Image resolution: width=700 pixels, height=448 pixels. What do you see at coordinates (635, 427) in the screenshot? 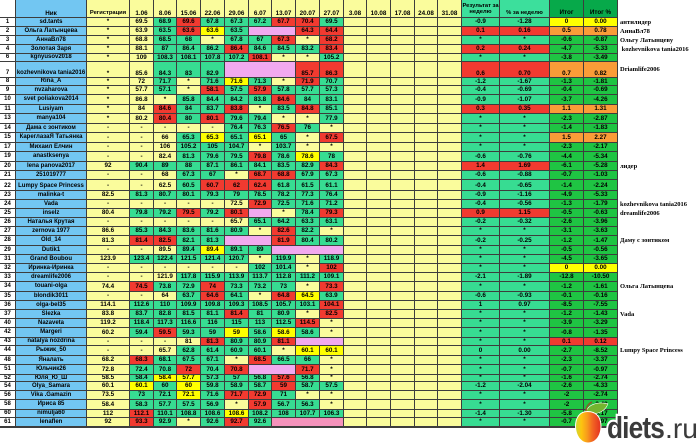
I see `svg-text: diets` at bounding box center [635, 427].